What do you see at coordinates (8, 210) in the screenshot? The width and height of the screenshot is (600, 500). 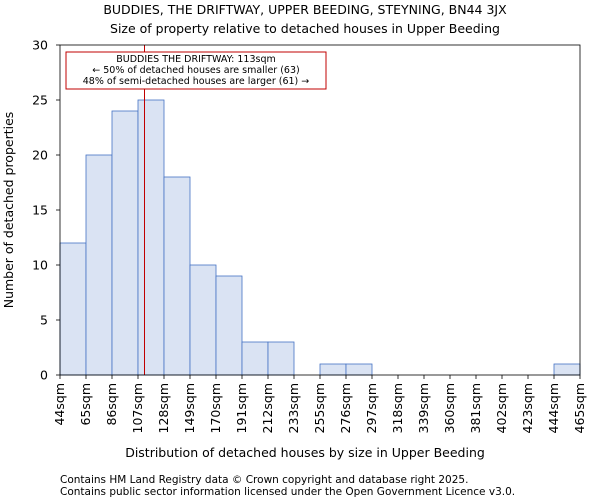 I see `y-axis-label: Number of detached properties` at bounding box center [8, 210].